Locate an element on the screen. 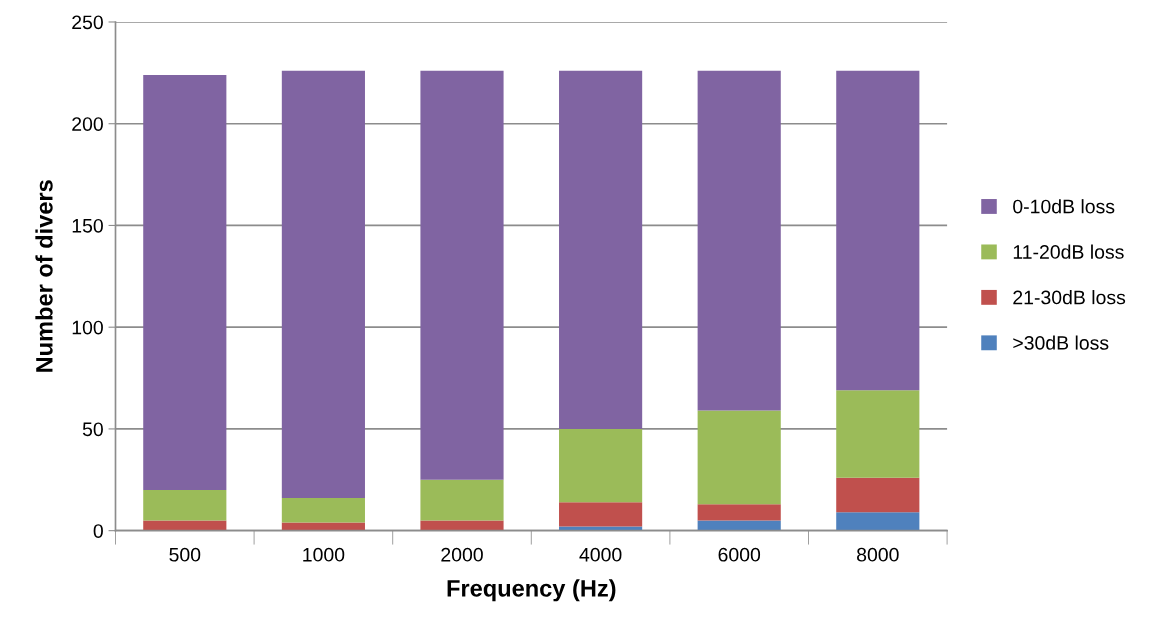  x-tick-label: 500 is located at coordinates (185, 554).